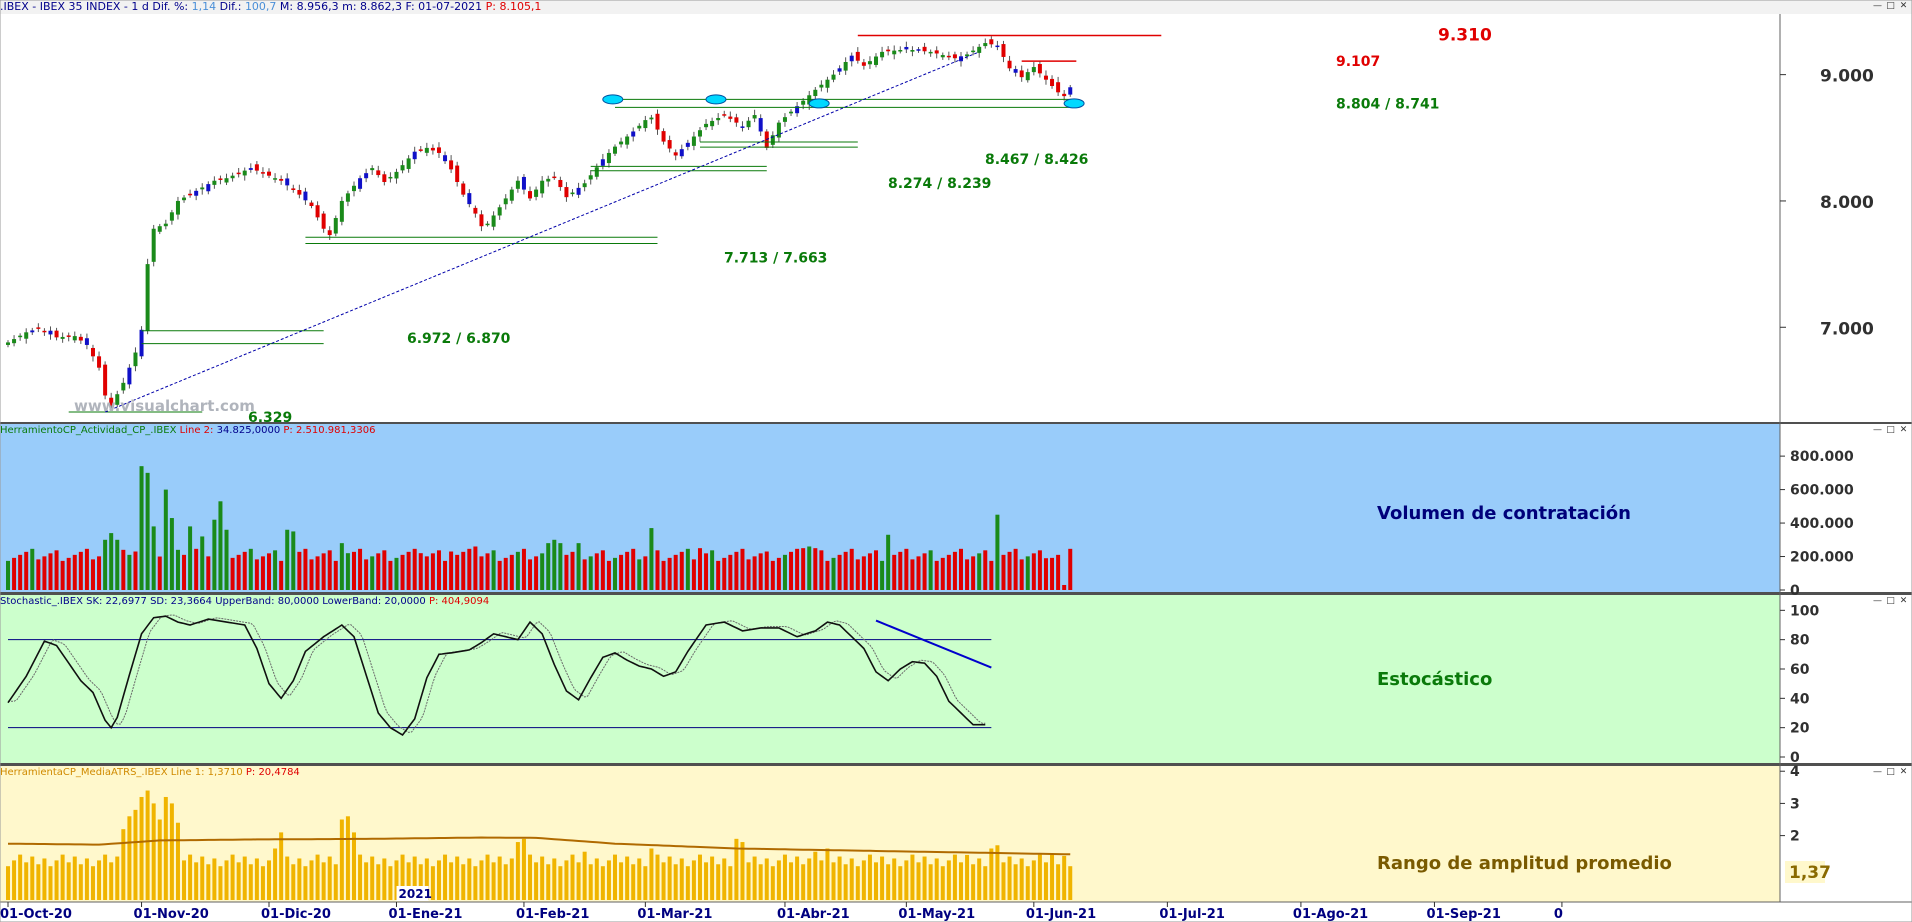  What do you see at coordinates (270, 418) in the screenshot?
I see `level-label: 6.329` at bounding box center [270, 418].